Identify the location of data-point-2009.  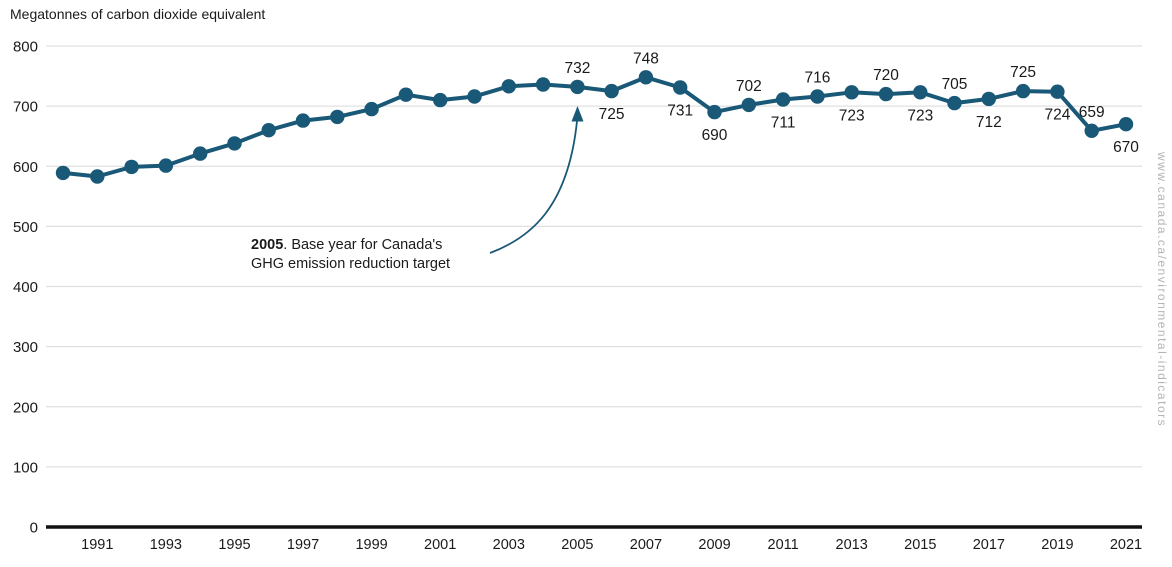
(714, 112).